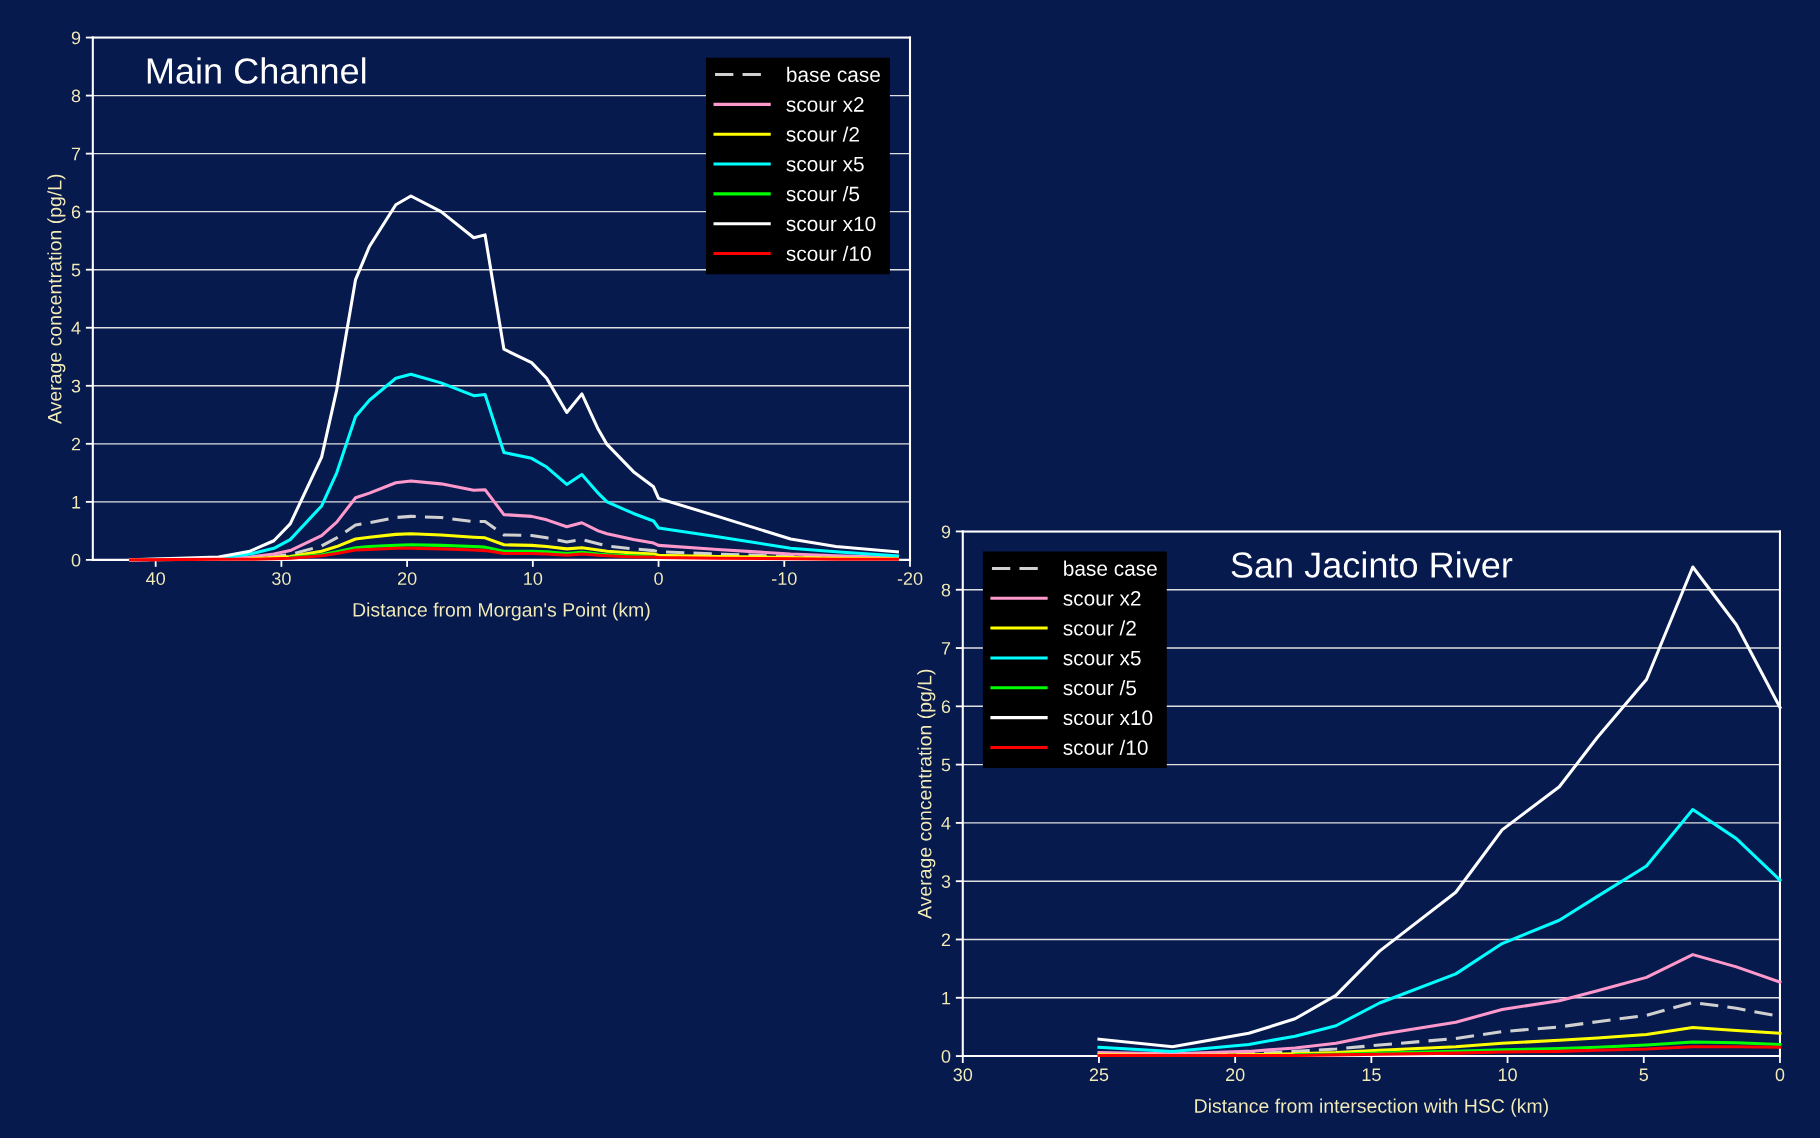 The height and width of the screenshot is (1138, 1820). Describe the element at coordinates (256, 70) in the screenshot. I see `chart-title: Main Channel` at that location.